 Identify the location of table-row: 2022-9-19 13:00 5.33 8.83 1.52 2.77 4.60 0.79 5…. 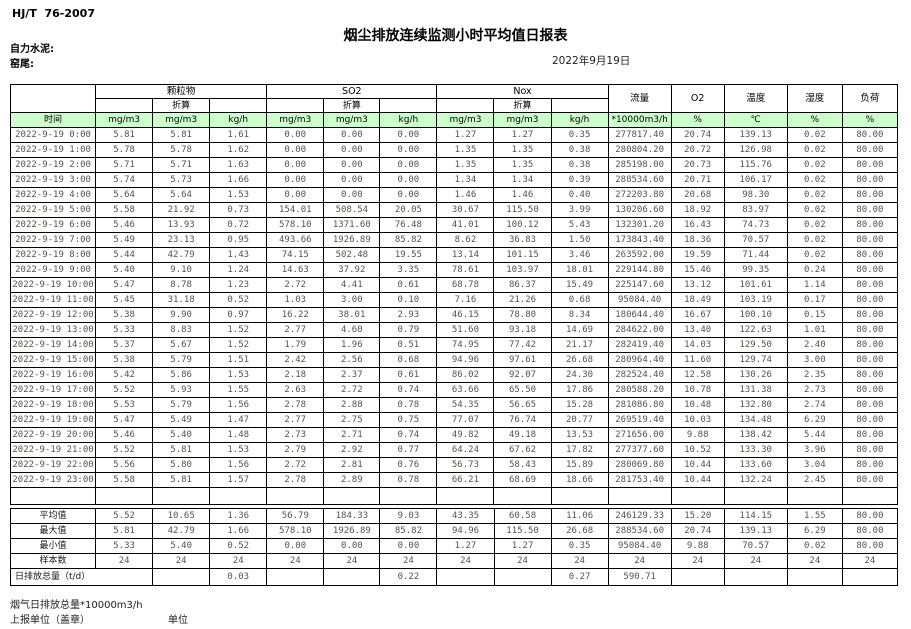
(454, 330).